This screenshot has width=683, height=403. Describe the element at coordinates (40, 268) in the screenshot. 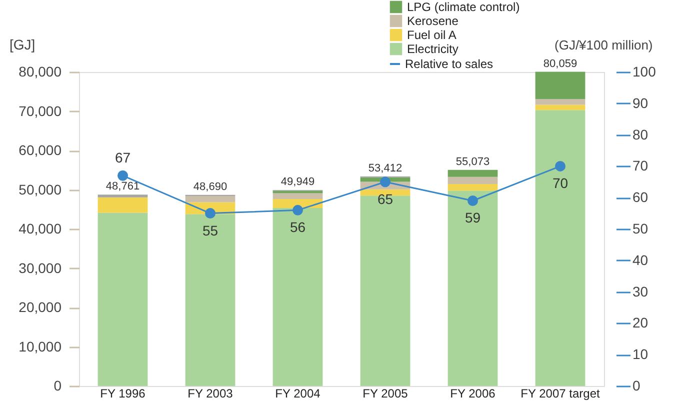

I see `y-tick-label: 30,000` at that location.